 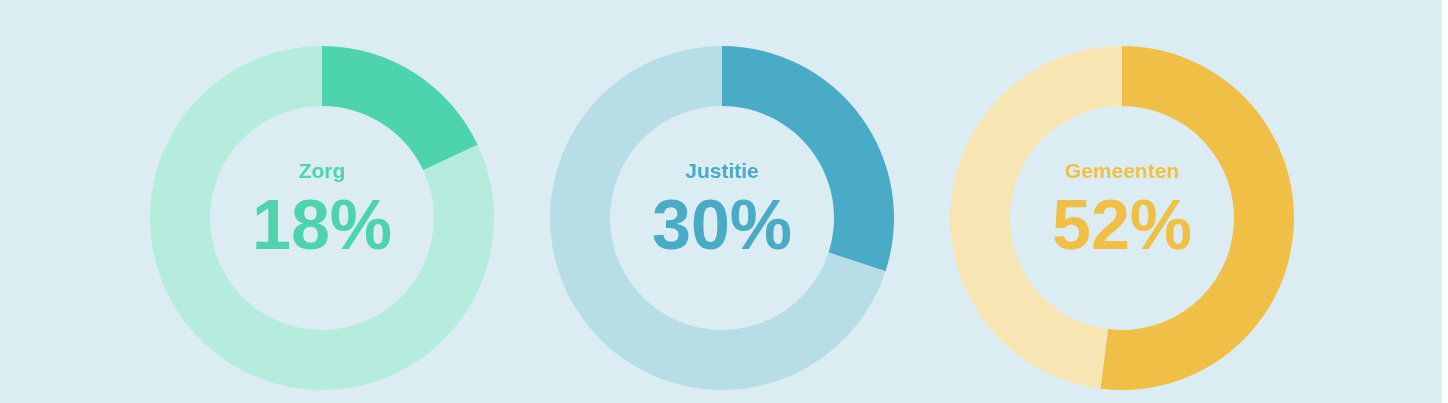 What do you see at coordinates (322, 170) in the screenshot?
I see `slice-label: Zorg` at bounding box center [322, 170].